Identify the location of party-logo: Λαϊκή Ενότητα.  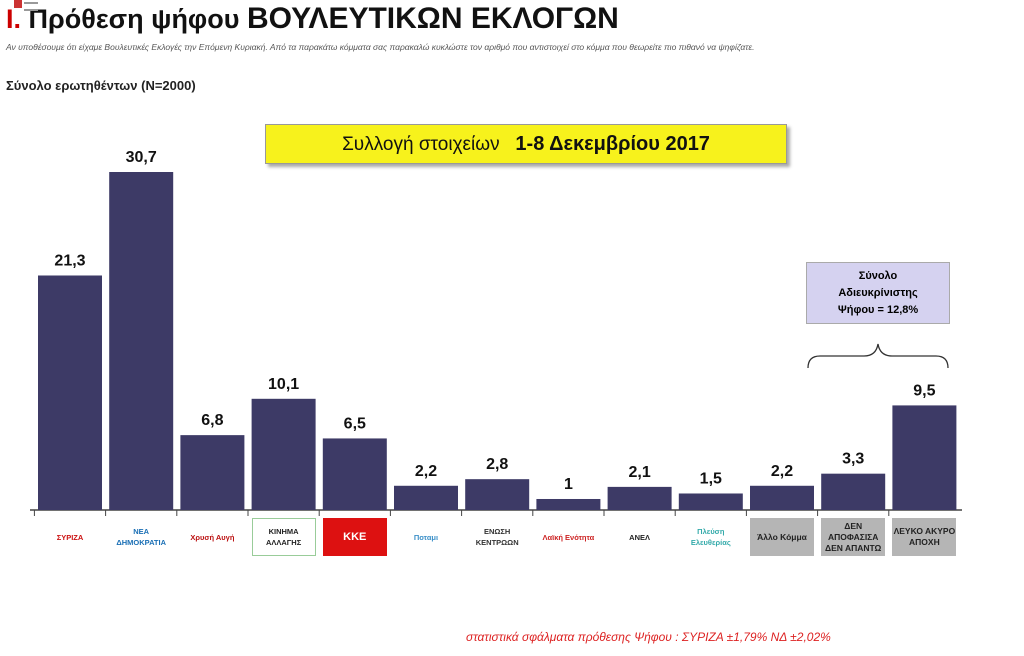
(568, 537).